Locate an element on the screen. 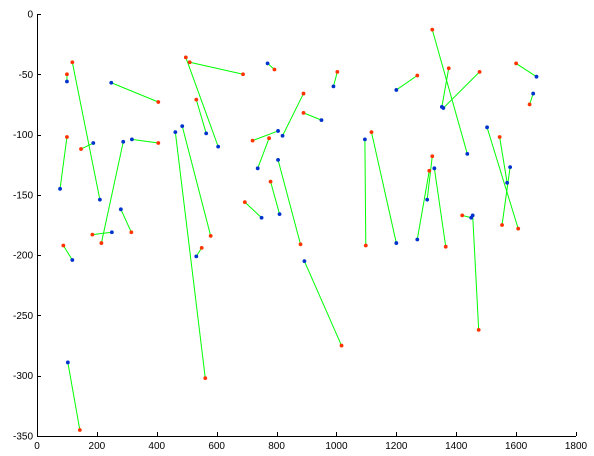 This screenshot has height=456, width=594. y-tick-label: -300 is located at coordinates (23, 376).